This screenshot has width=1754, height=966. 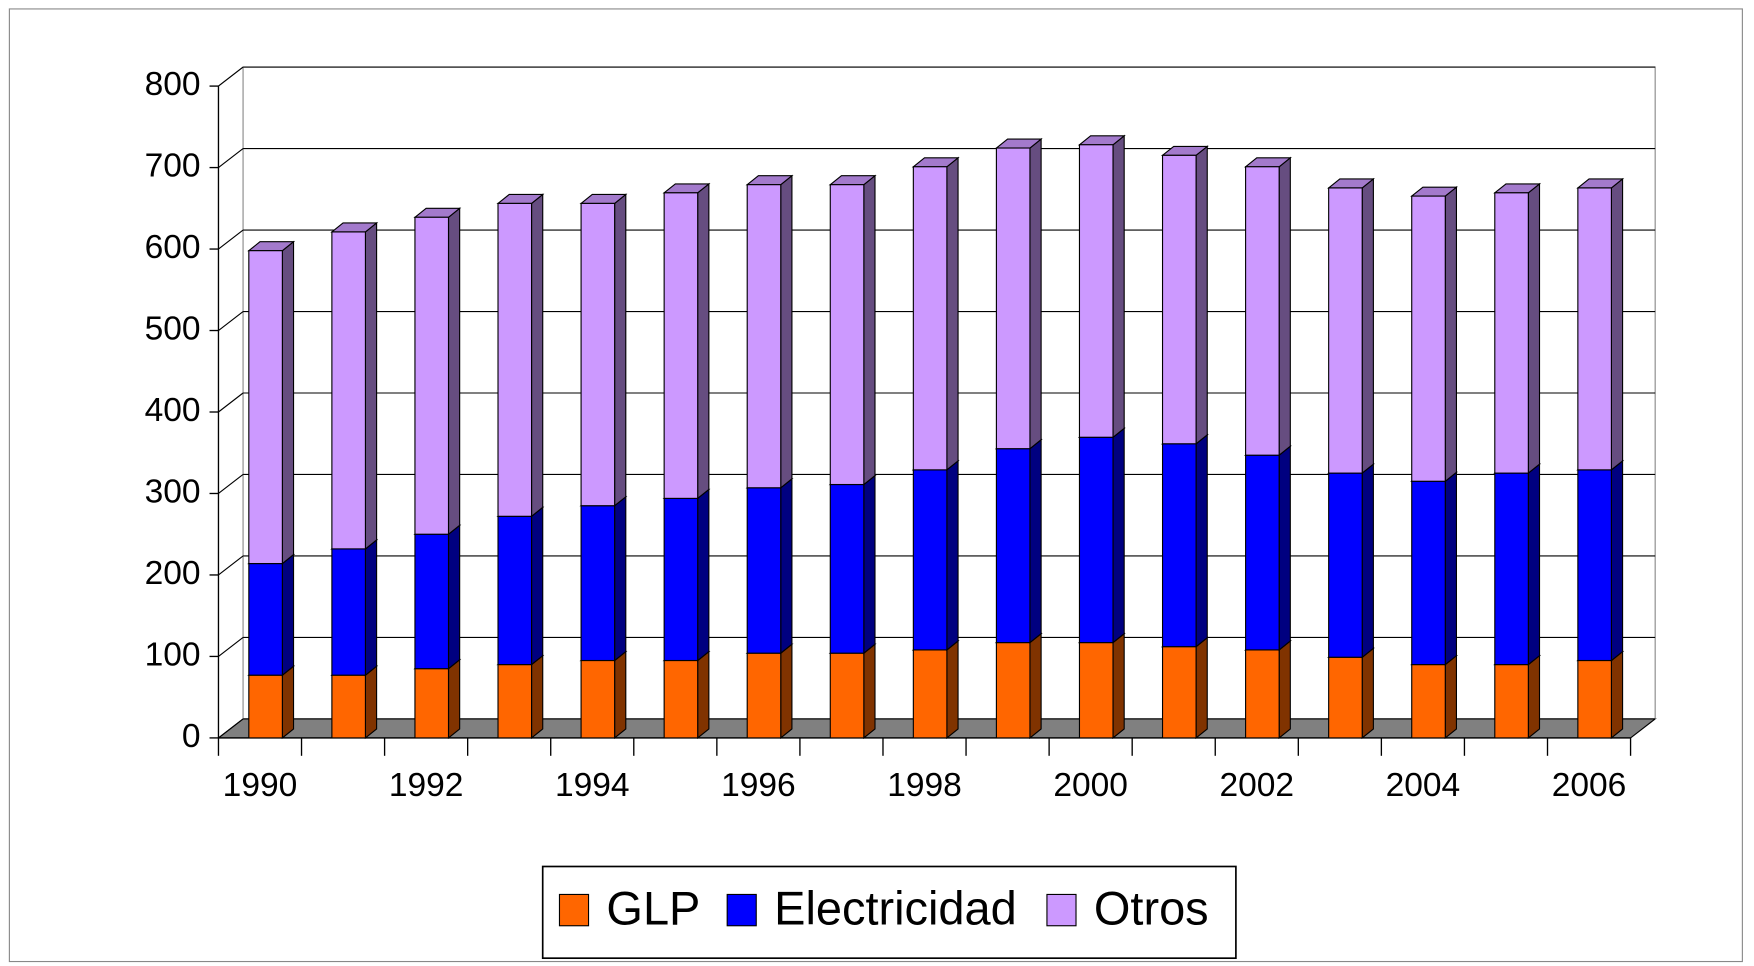 What do you see at coordinates (758, 785) in the screenshot?
I see `x-tick-label: 1996` at bounding box center [758, 785].